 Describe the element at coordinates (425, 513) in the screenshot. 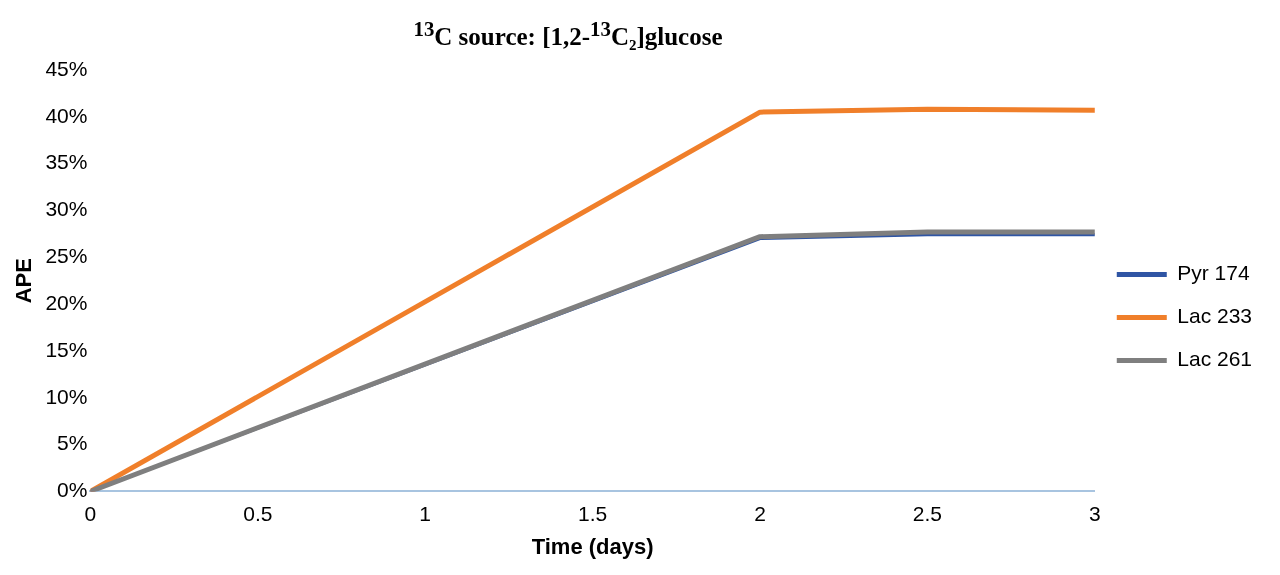

I see `x-tick-label: 1` at that location.